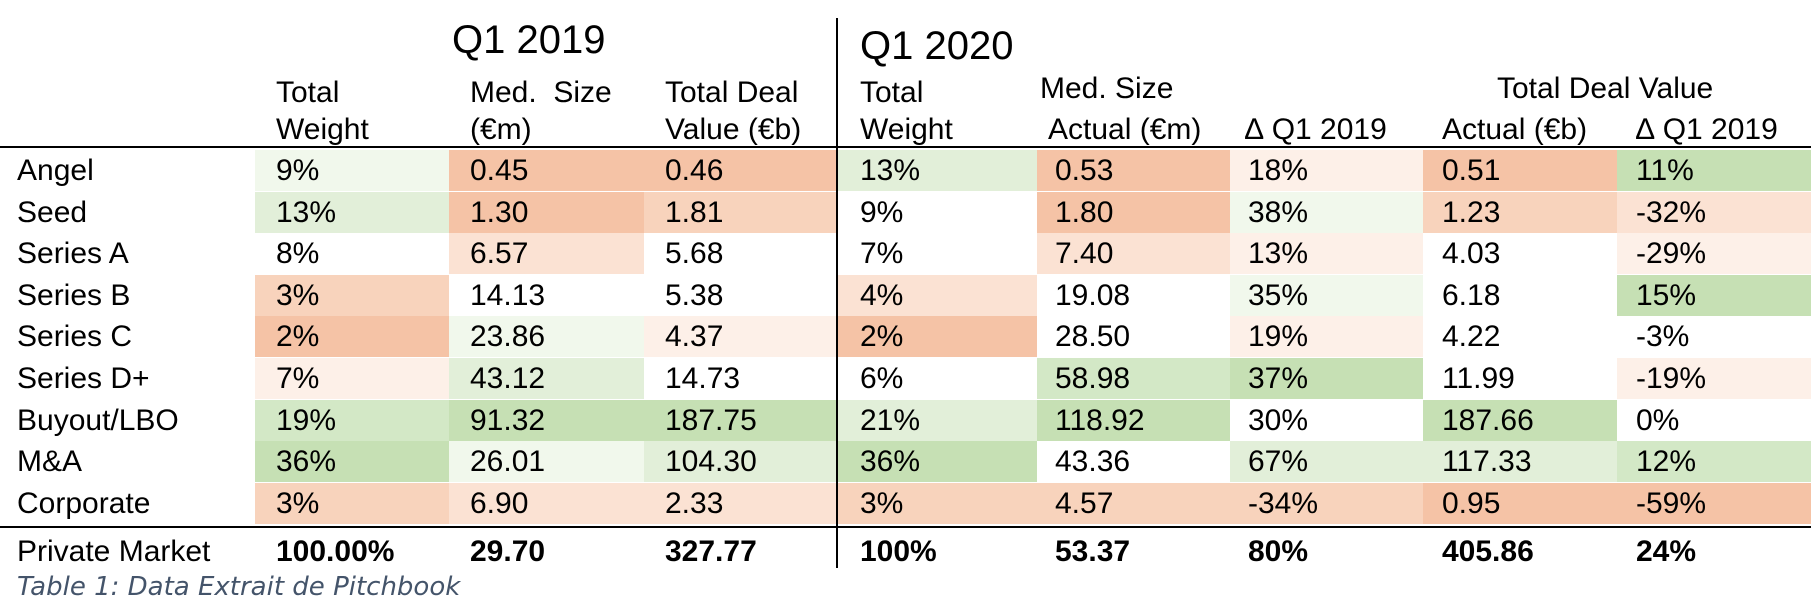  Describe the element at coordinates (1093, 378) in the screenshot. I see `cell-ms20: 58.98` at that location.